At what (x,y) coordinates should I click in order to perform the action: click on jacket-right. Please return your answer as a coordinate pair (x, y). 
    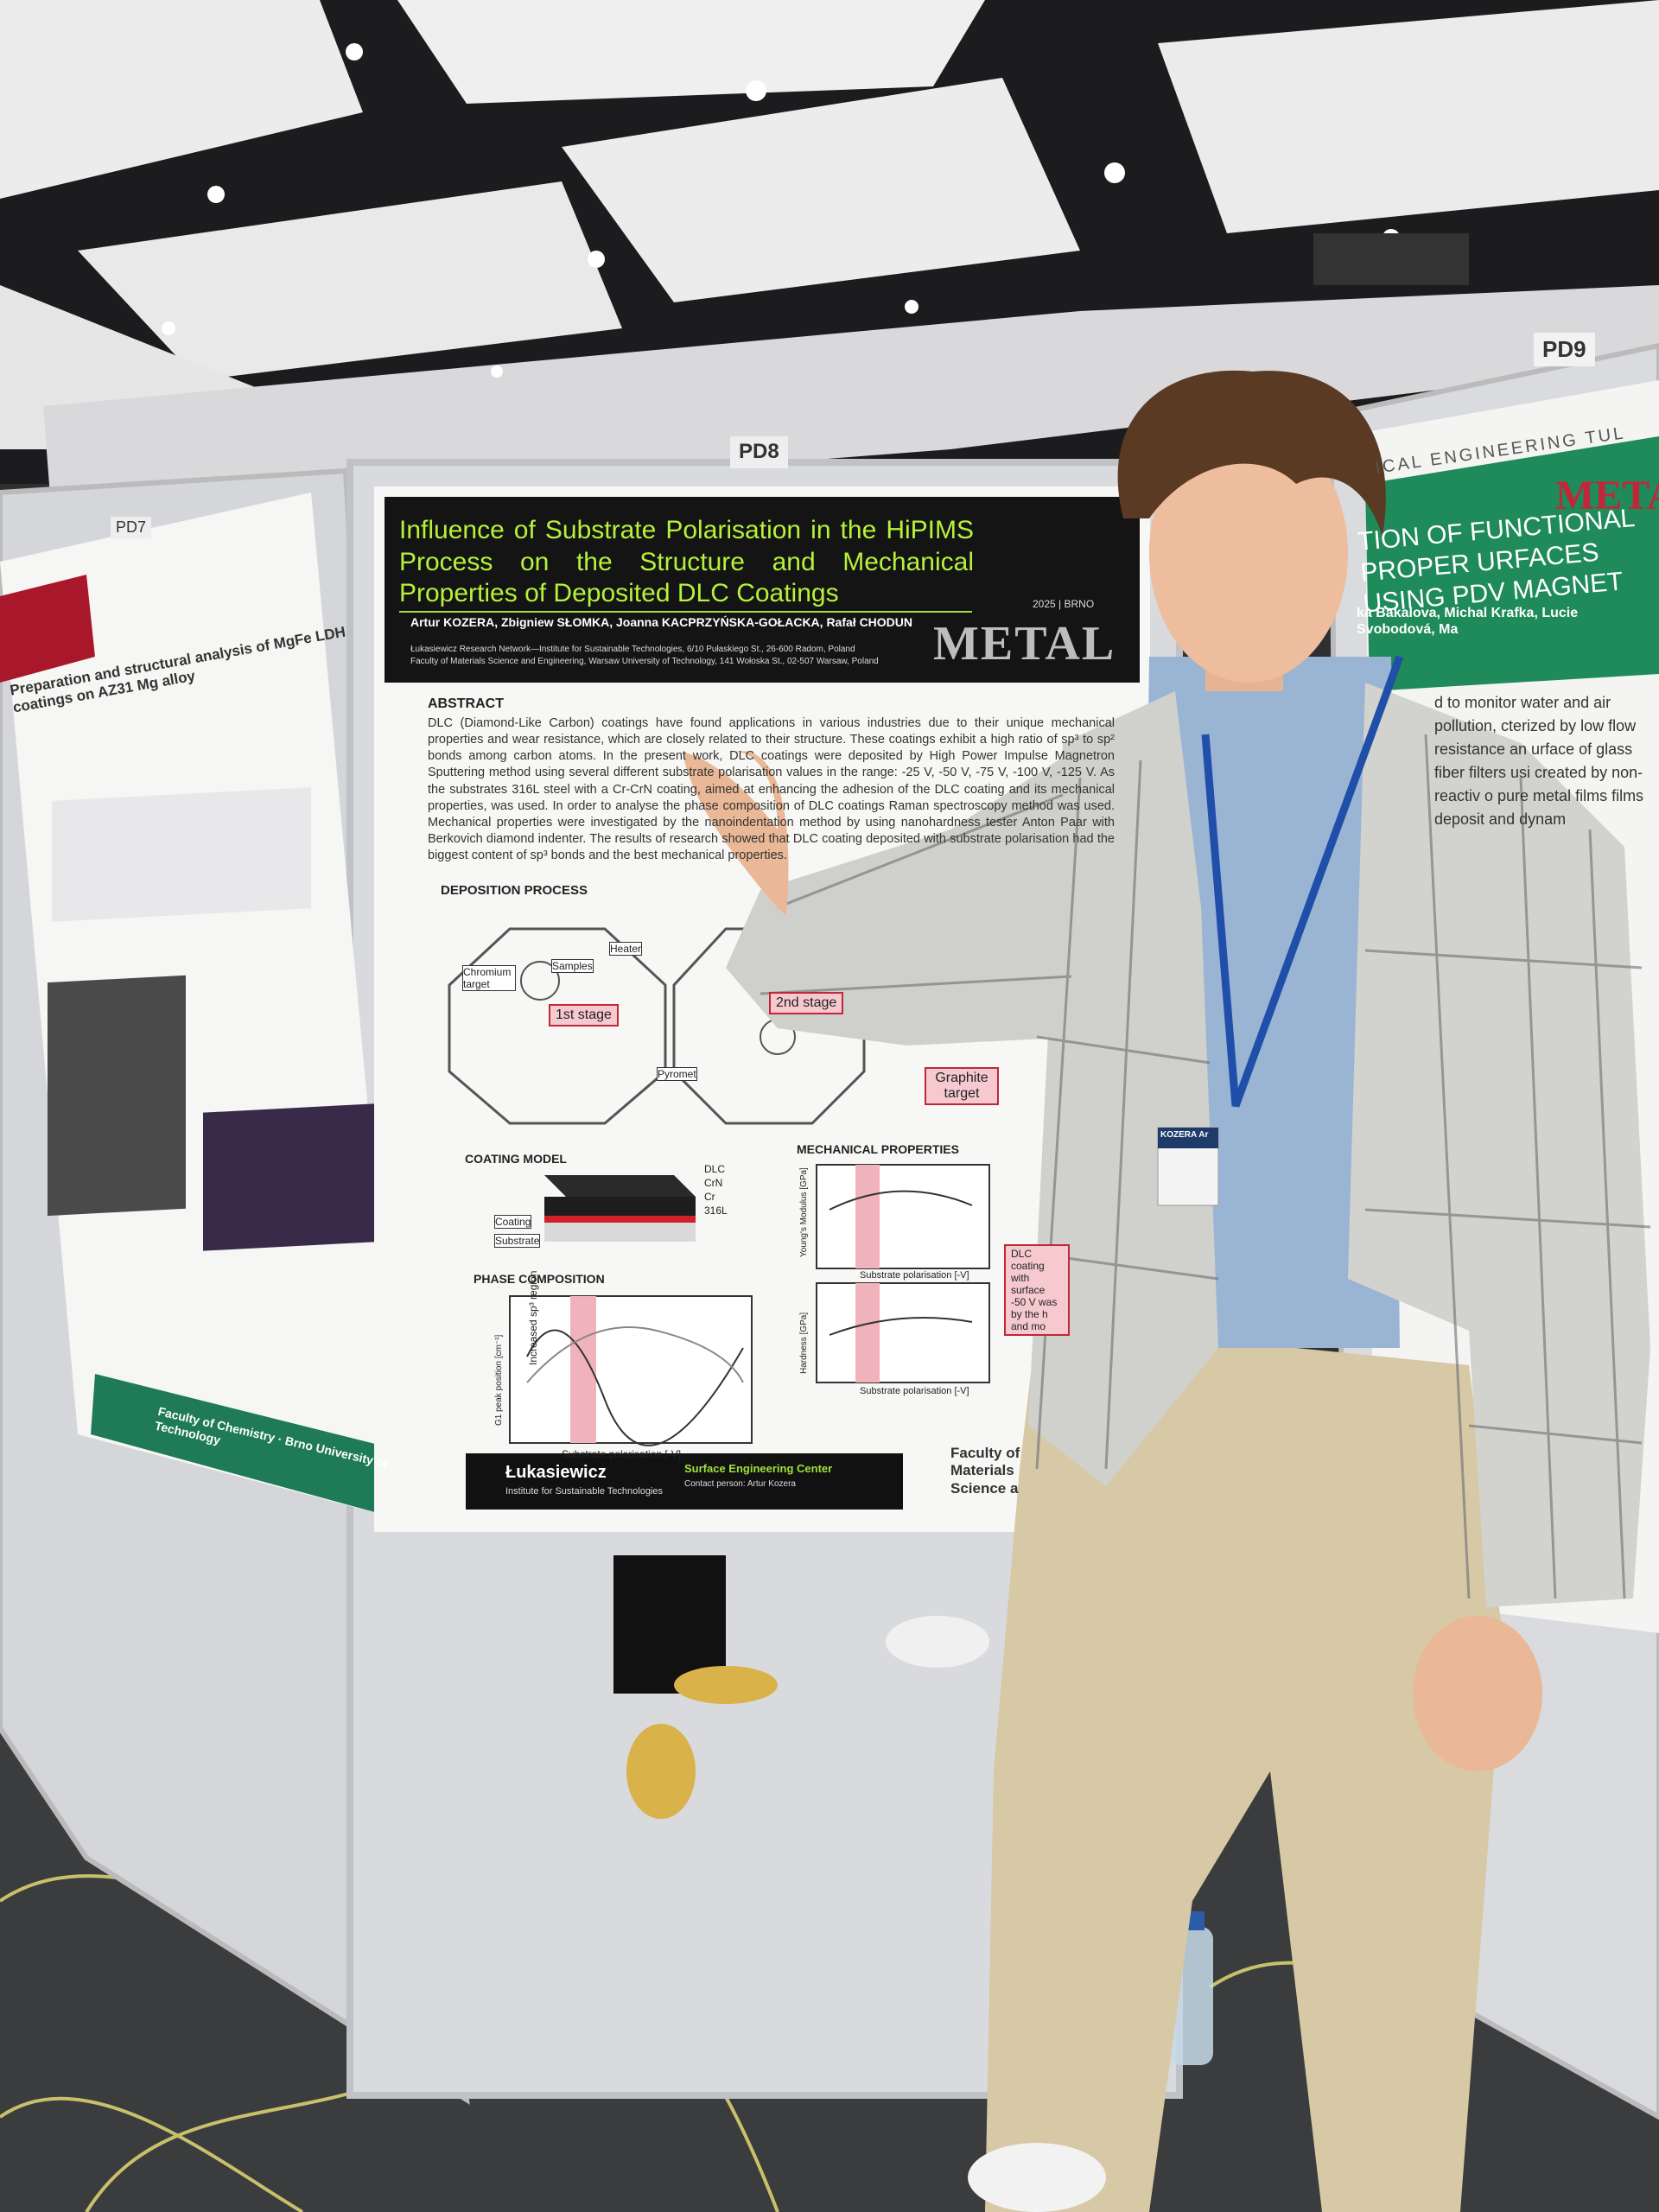
    Looking at the image, I should click on (1499, 1145).